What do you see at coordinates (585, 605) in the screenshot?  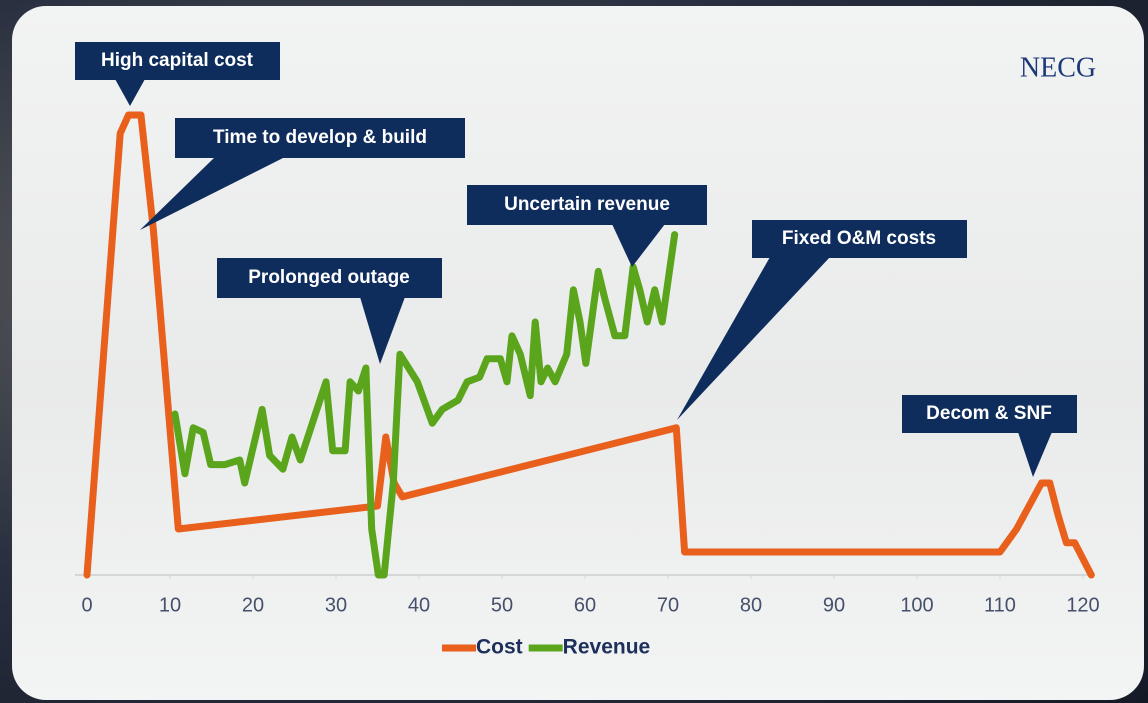 I see `x-tick-label: 60` at bounding box center [585, 605].